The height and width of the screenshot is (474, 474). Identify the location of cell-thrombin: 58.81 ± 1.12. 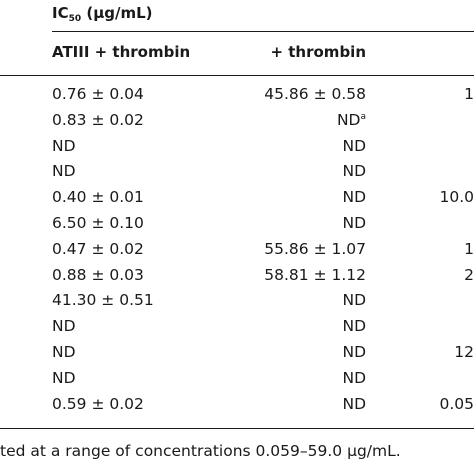
(315, 275).